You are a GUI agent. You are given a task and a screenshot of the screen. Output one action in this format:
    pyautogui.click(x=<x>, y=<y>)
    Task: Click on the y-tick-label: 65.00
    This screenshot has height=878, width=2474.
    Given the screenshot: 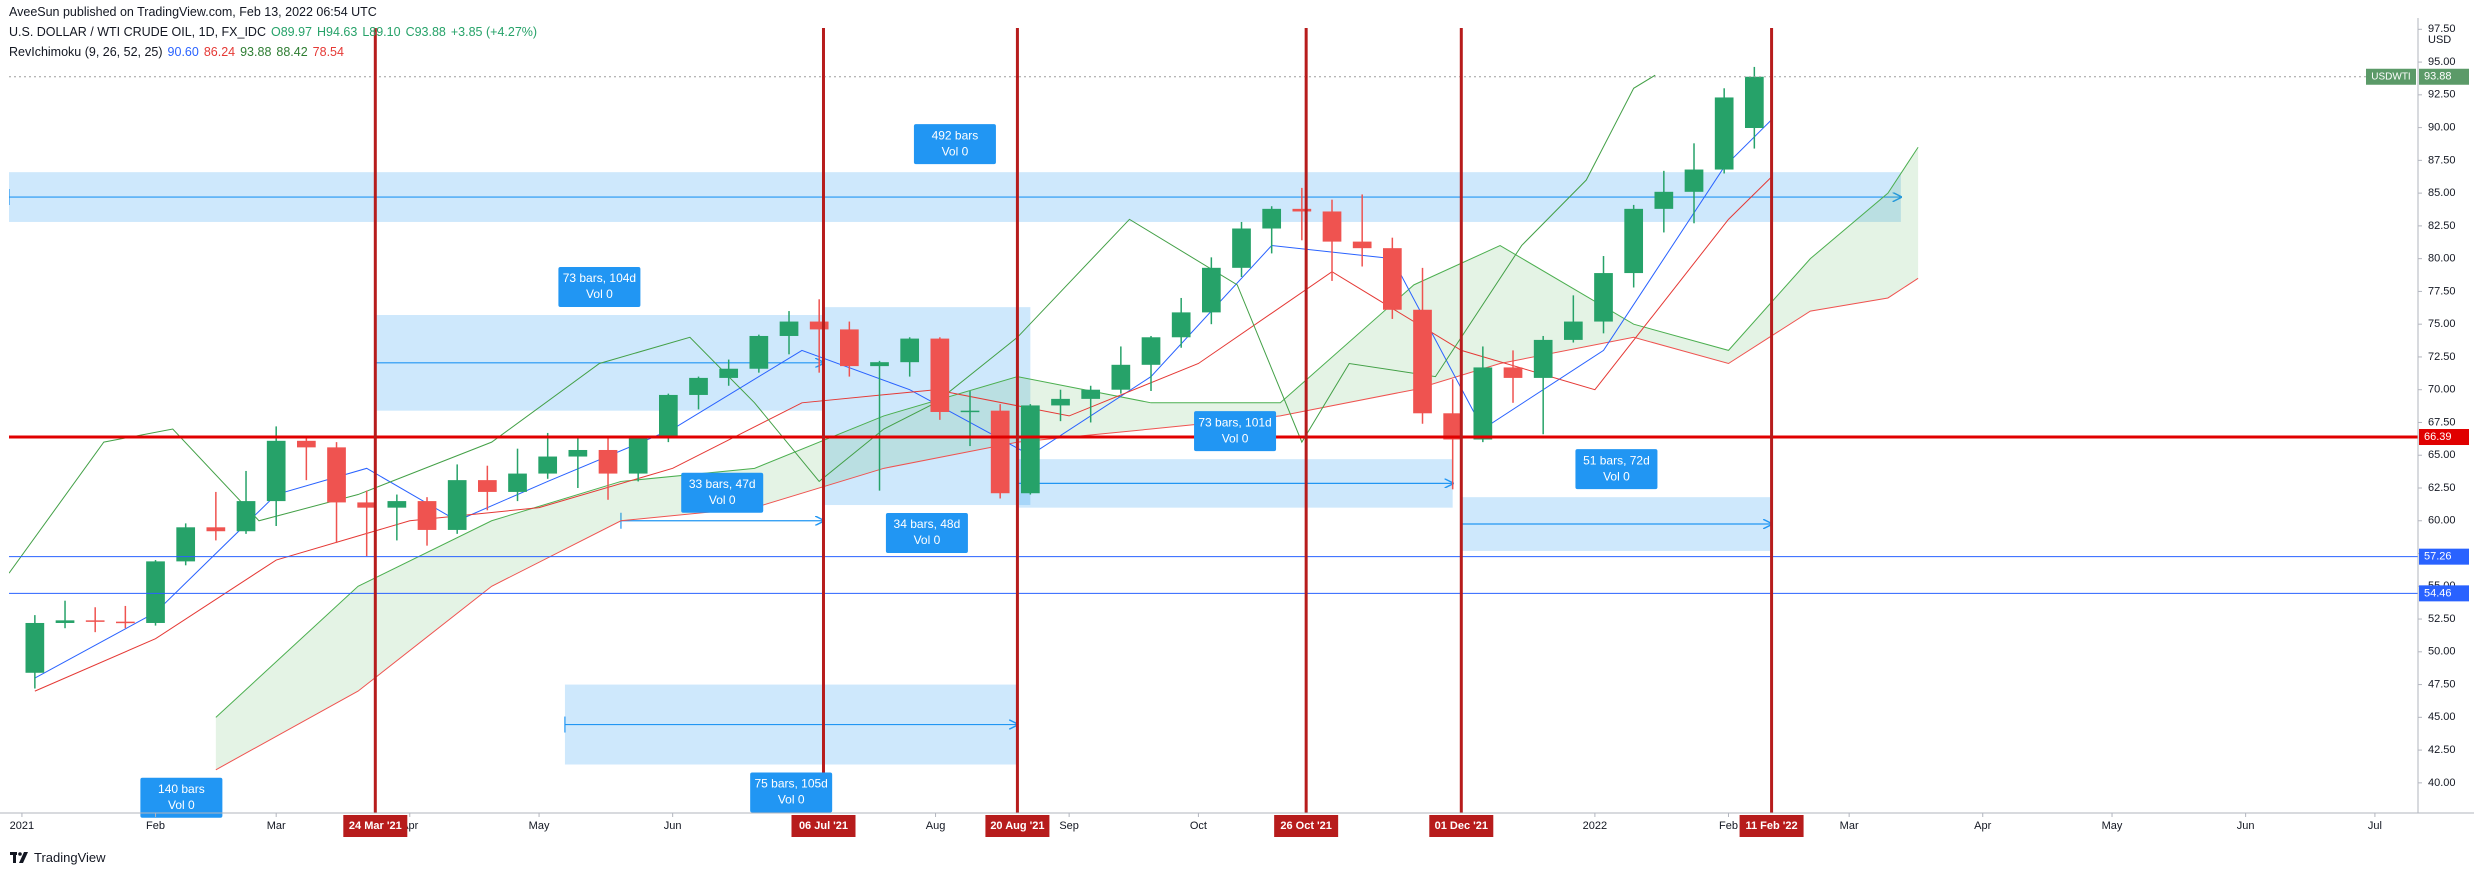 What is the action you would take?
    pyautogui.click(x=2442, y=455)
    